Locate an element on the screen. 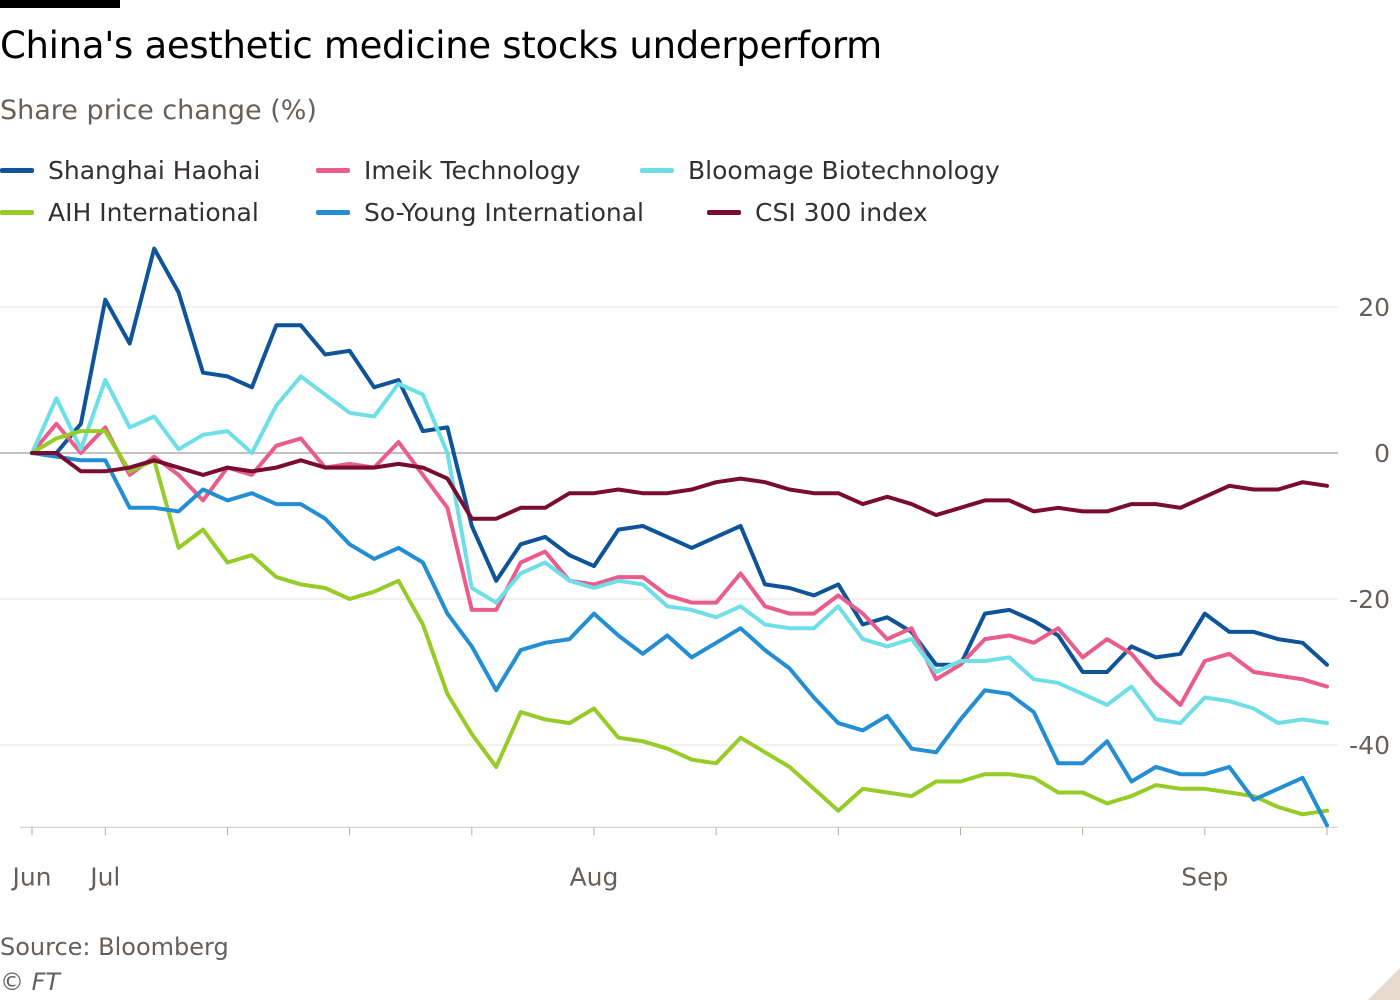 The image size is (1400, 1000). legend-label: Imeik Technology is located at coordinates (472, 170).